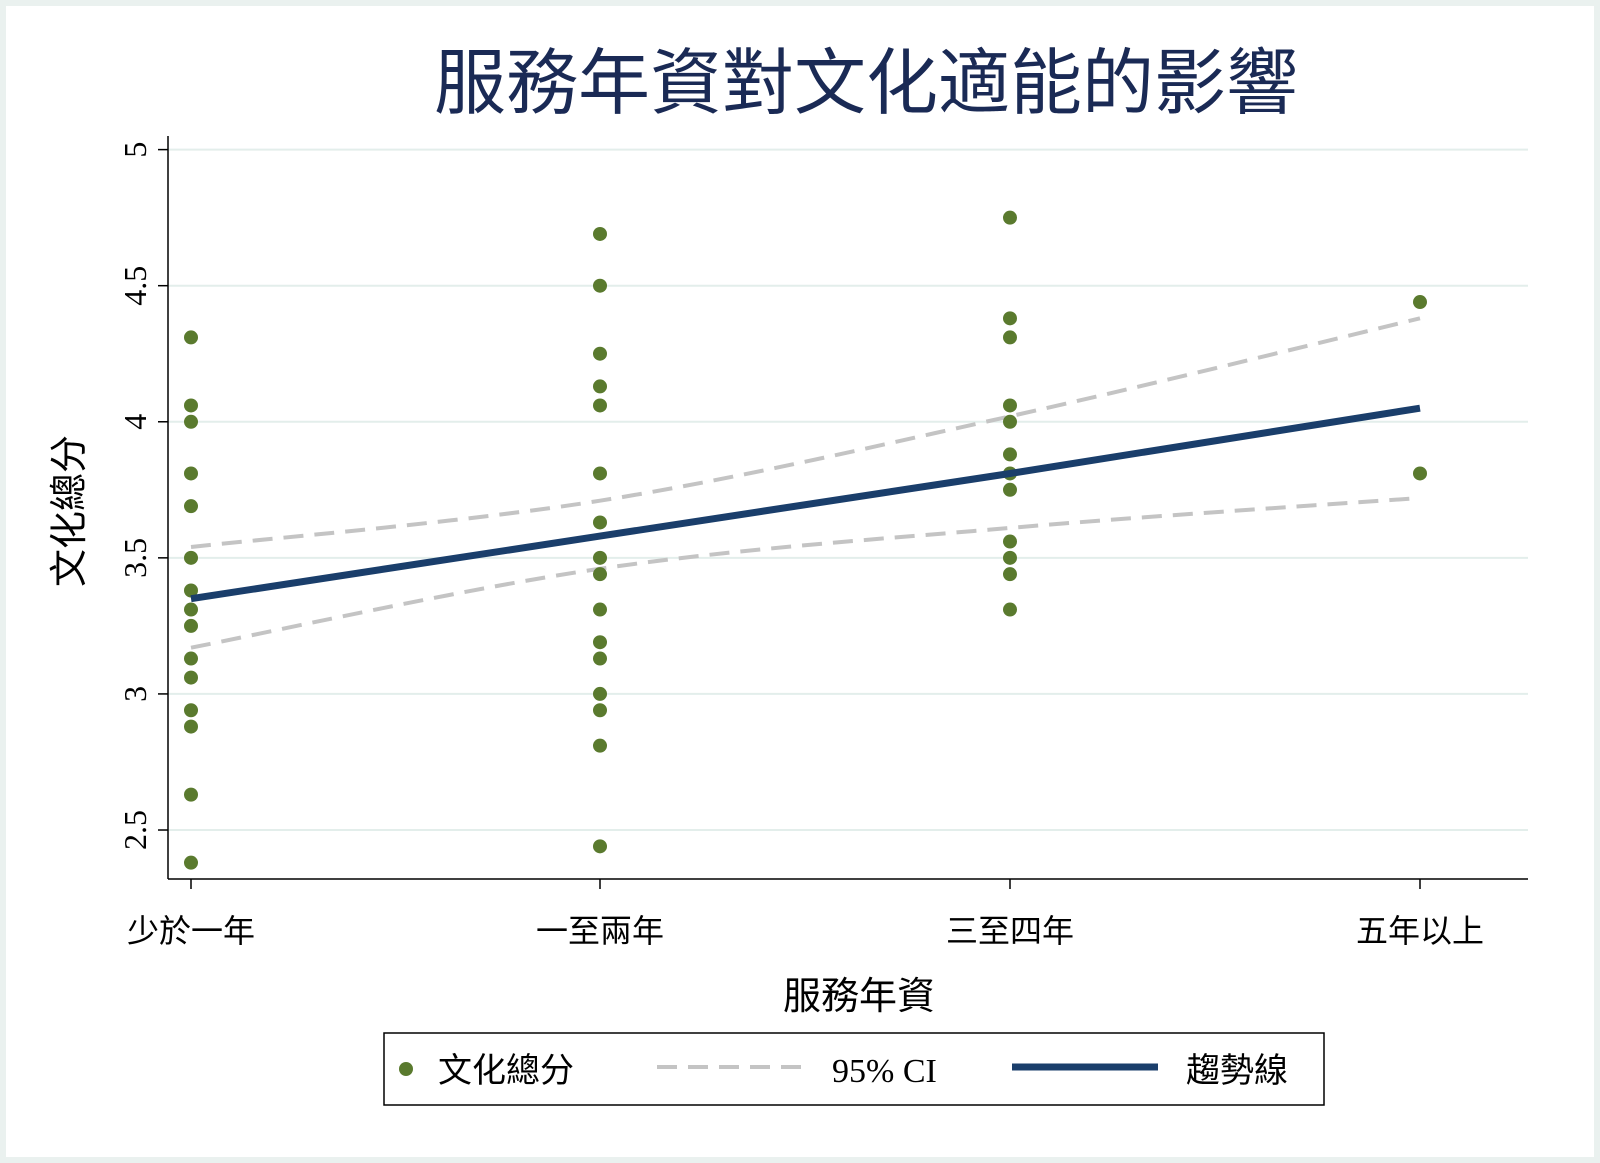 This screenshot has width=1600, height=1163. Describe the element at coordinates (600, 931) in the screenshot. I see `x-tick-label: 一至兩年` at that location.